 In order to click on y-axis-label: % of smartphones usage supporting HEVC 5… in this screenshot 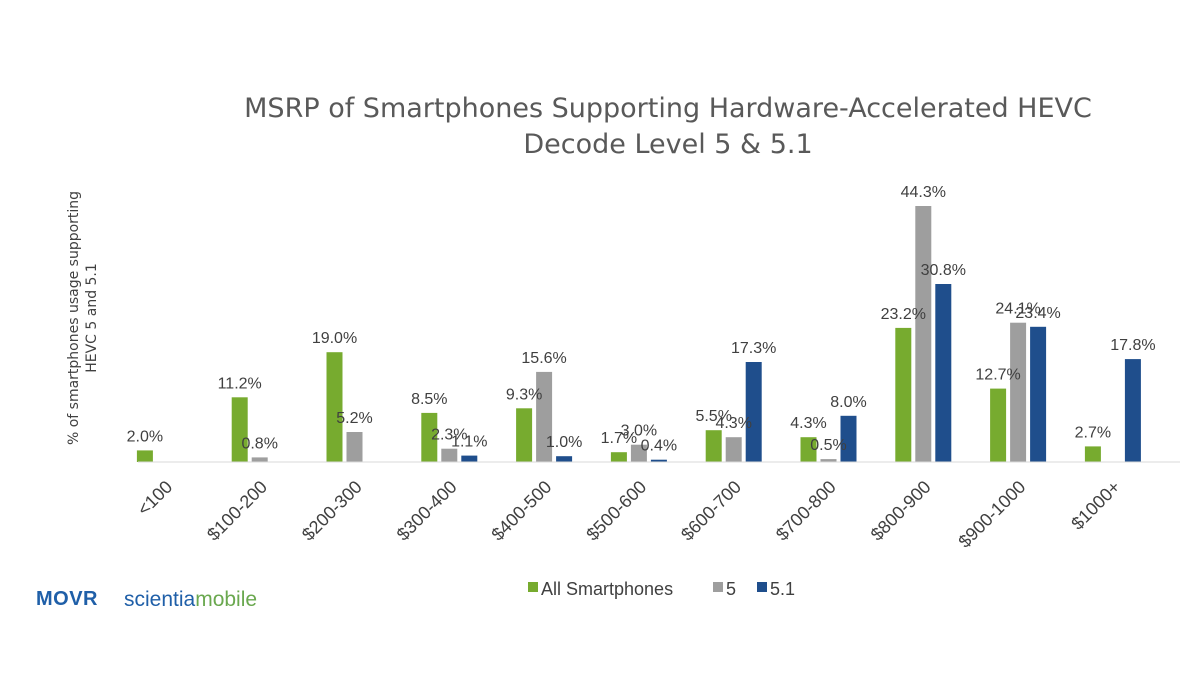, I will do `click(83, 318)`.